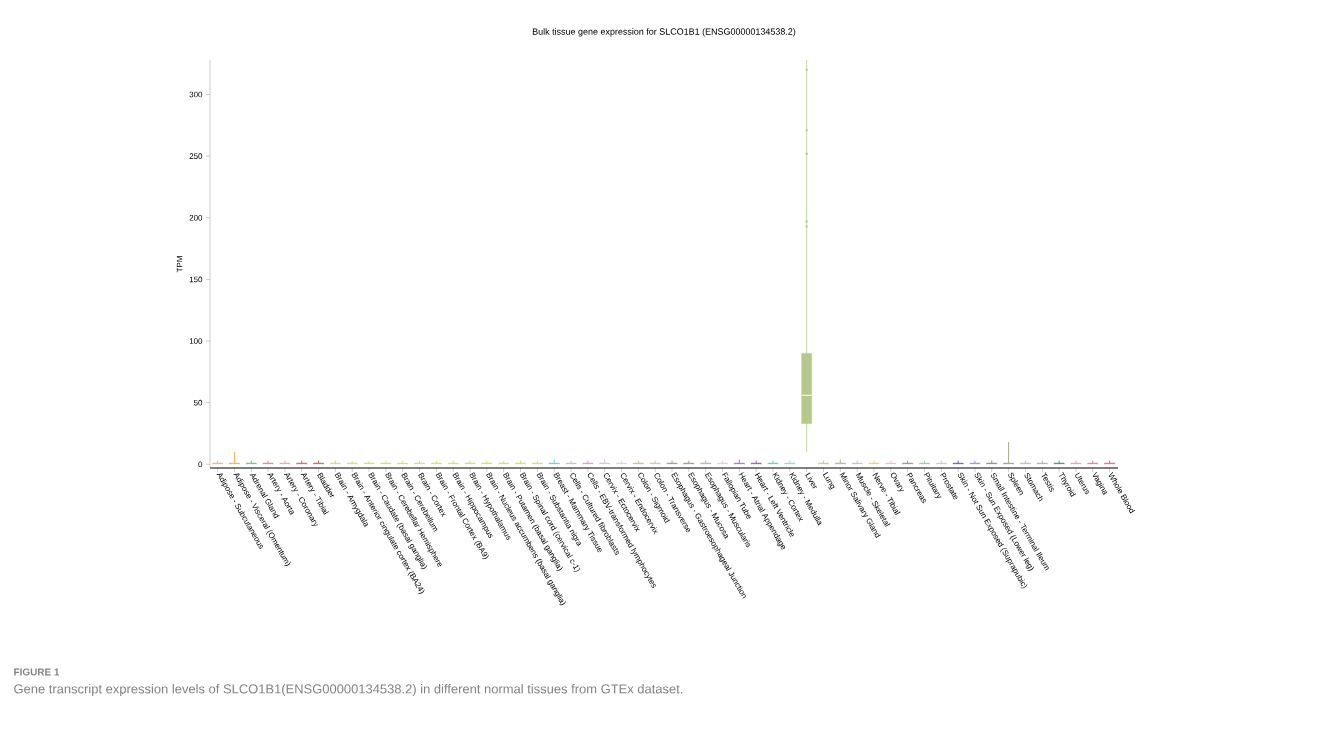 The height and width of the screenshot is (731, 1325). Describe the element at coordinates (348, 690) in the screenshot. I see `text: Gene transcript expression levels of SLCO1B1(ENSG00000134538.2) in different normal tissues from GTEx dataset.` at that location.